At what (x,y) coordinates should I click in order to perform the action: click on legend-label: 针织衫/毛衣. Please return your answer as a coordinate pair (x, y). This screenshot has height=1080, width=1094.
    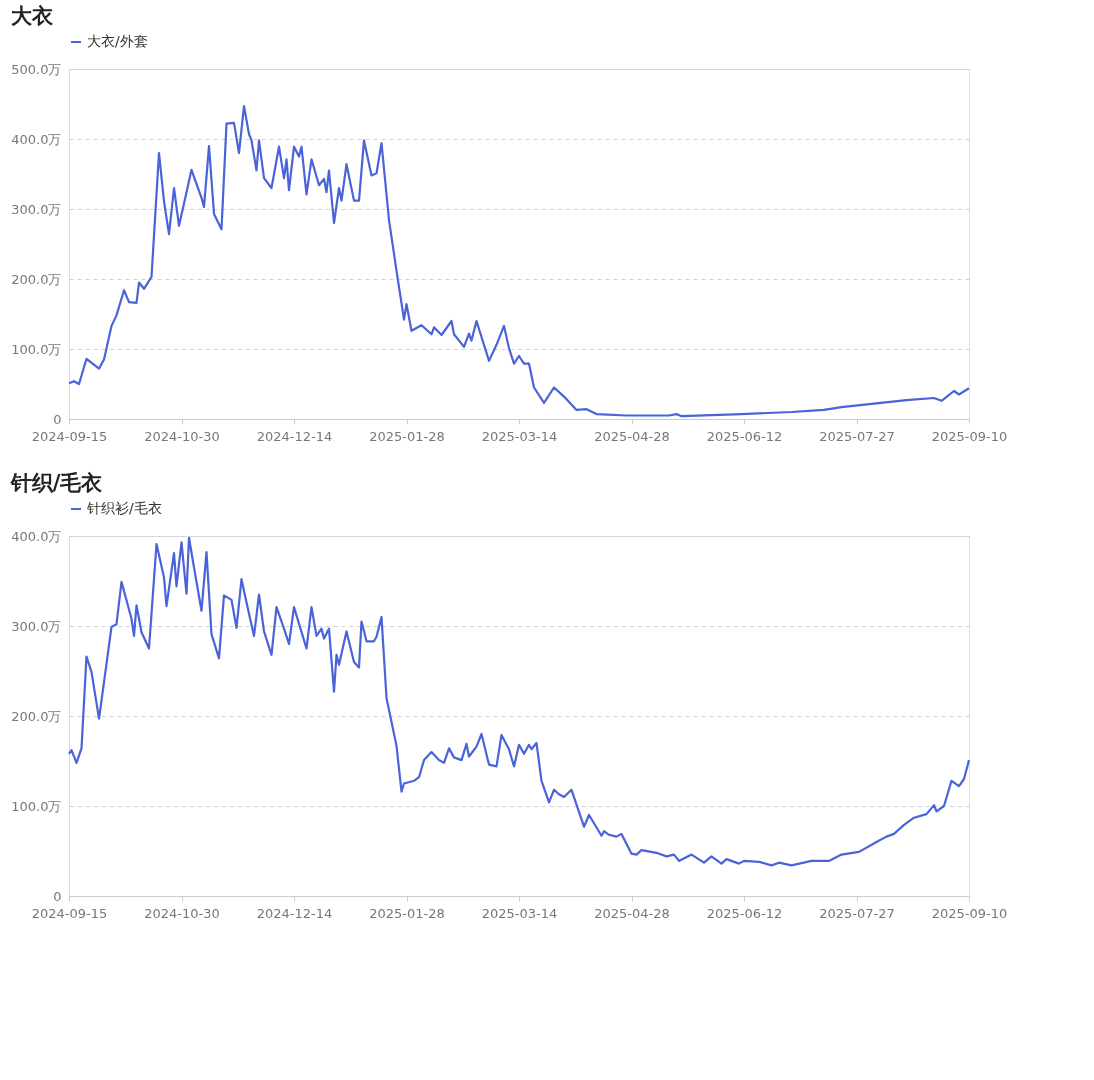
    Looking at the image, I should click on (124, 508).